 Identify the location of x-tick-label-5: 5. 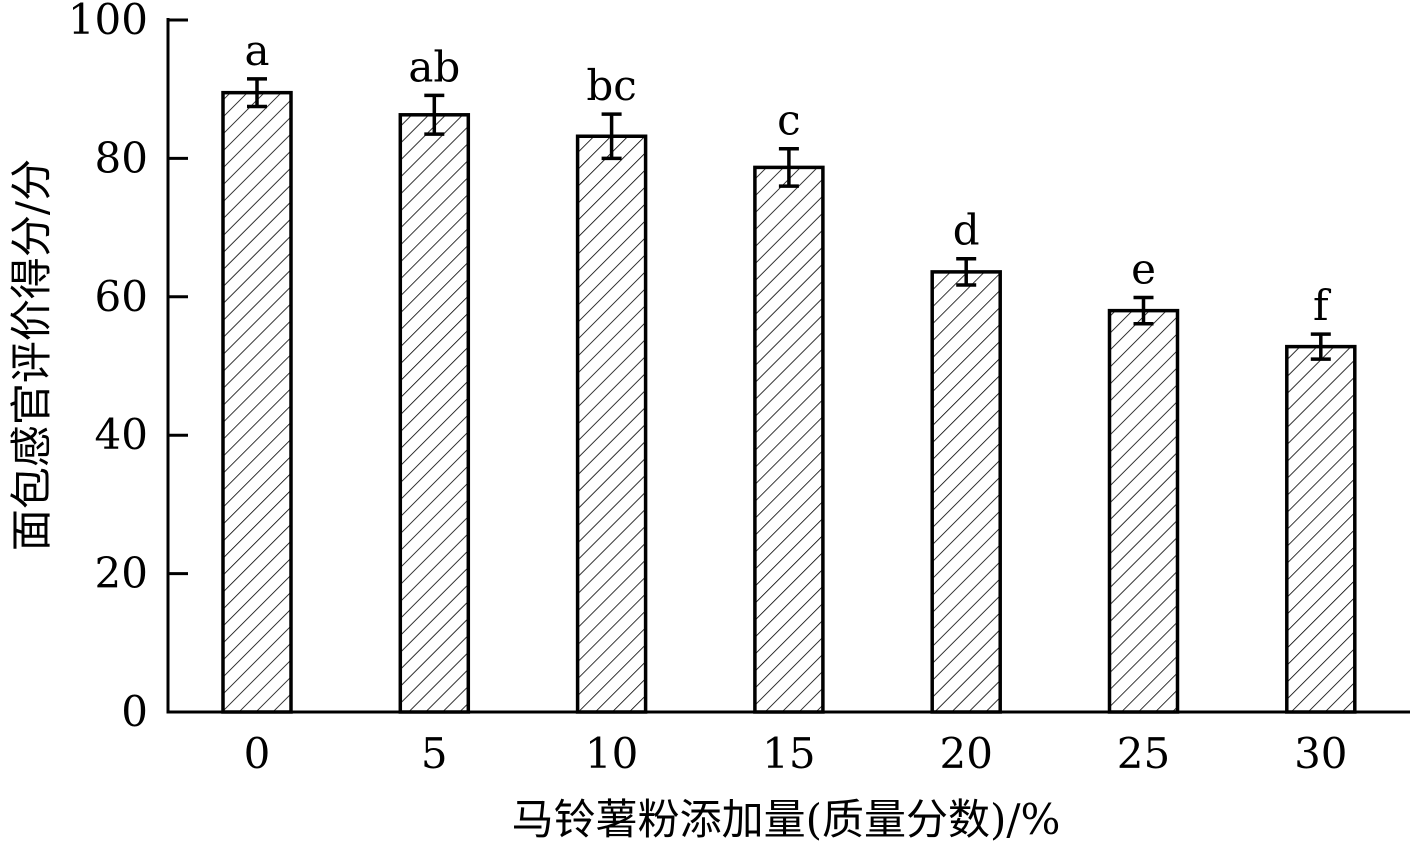
(434, 753).